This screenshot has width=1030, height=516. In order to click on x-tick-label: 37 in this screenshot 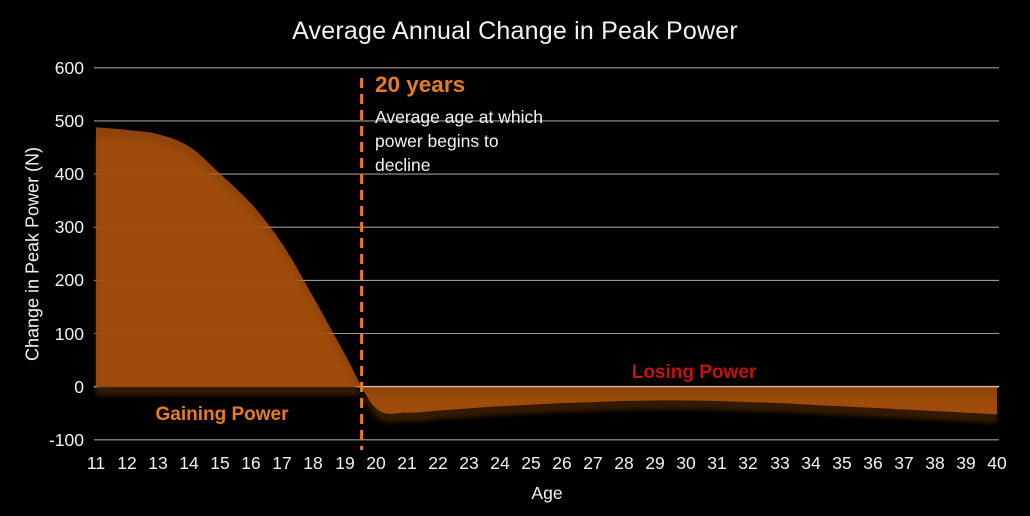, I will do `click(904, 463)`.